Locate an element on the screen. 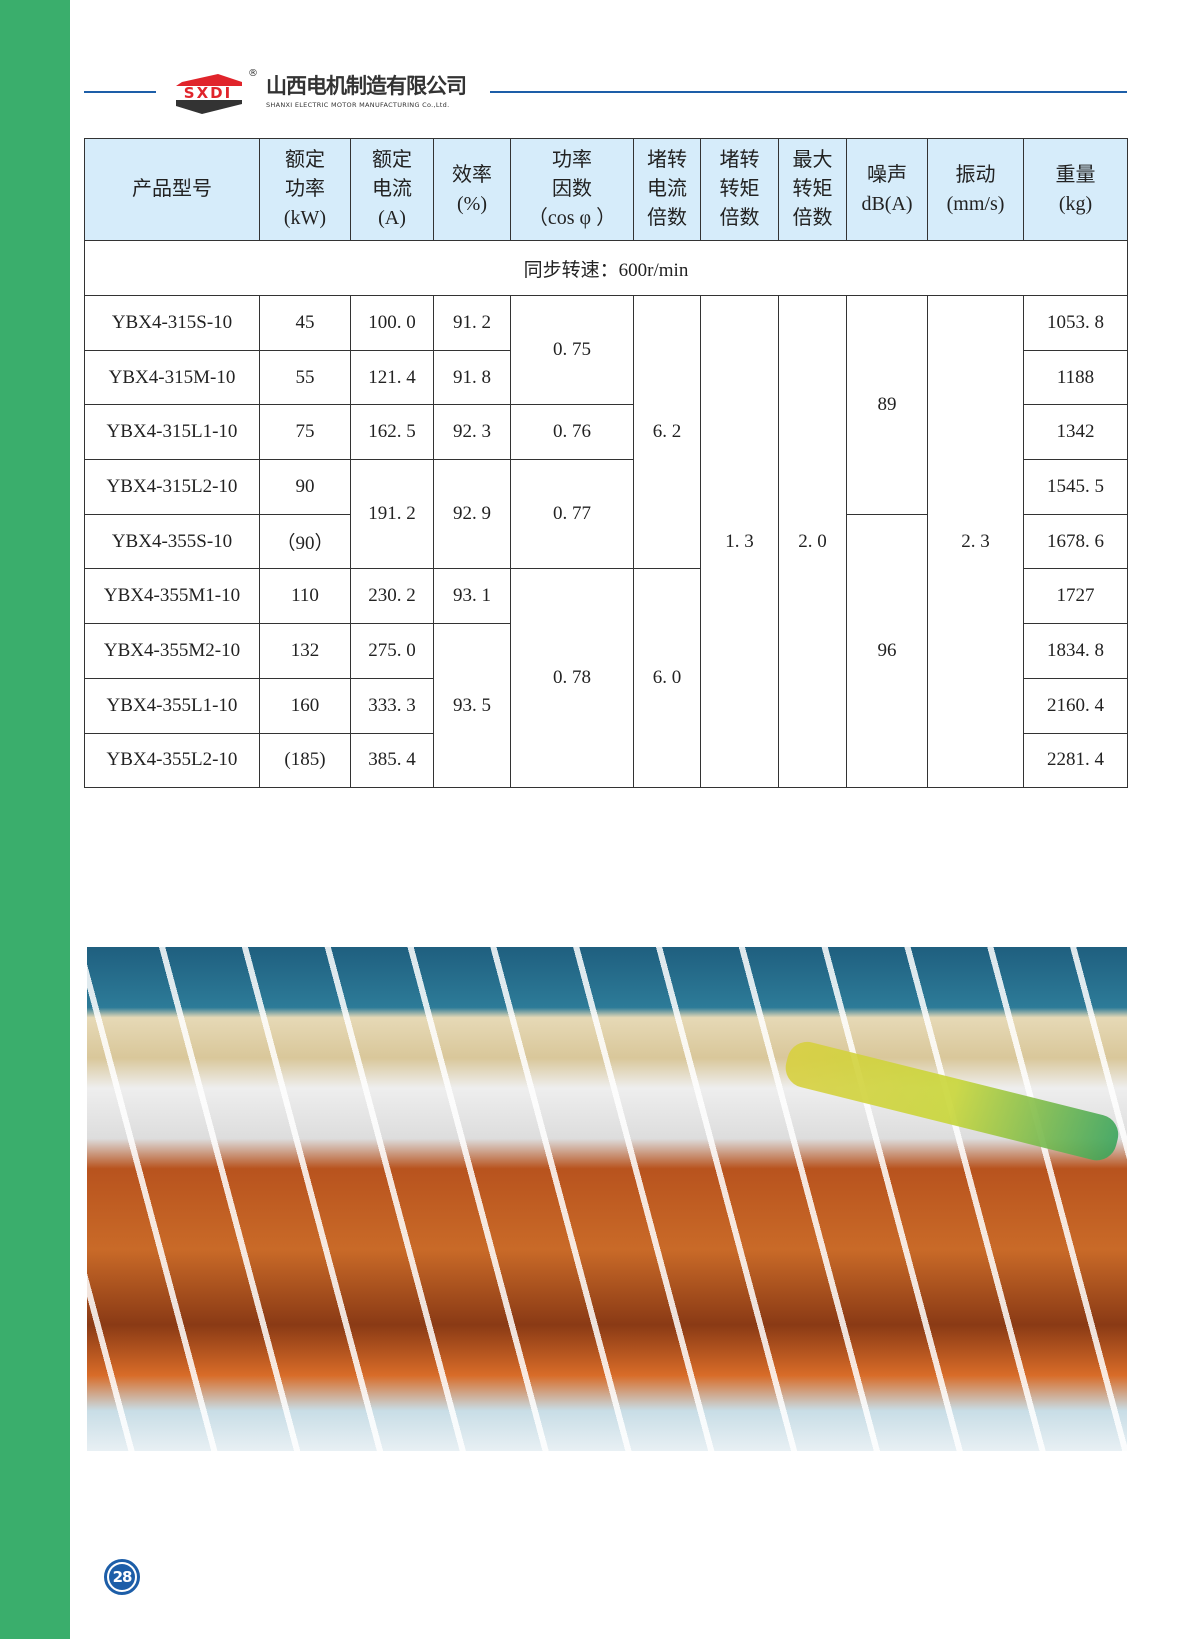 This screenshot has height=1639, width=1200. column-header: 功率 因数 （cos φ ） is located at coordinates (572, 189).